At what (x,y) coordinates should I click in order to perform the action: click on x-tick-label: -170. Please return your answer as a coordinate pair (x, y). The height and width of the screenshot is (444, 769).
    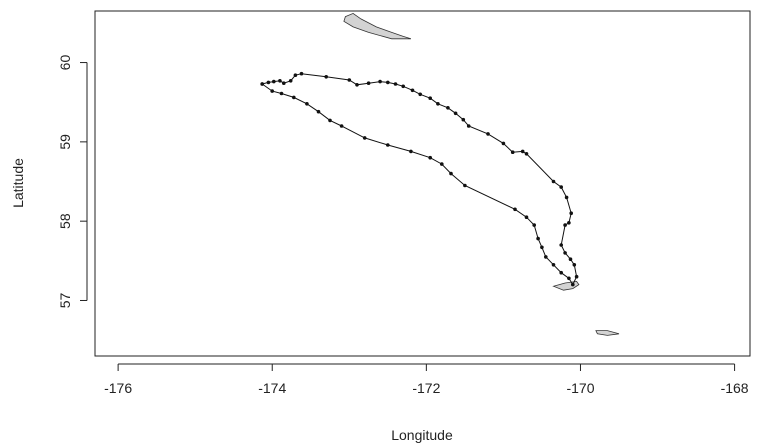
    Looking at the image, I should click on (580, 388).